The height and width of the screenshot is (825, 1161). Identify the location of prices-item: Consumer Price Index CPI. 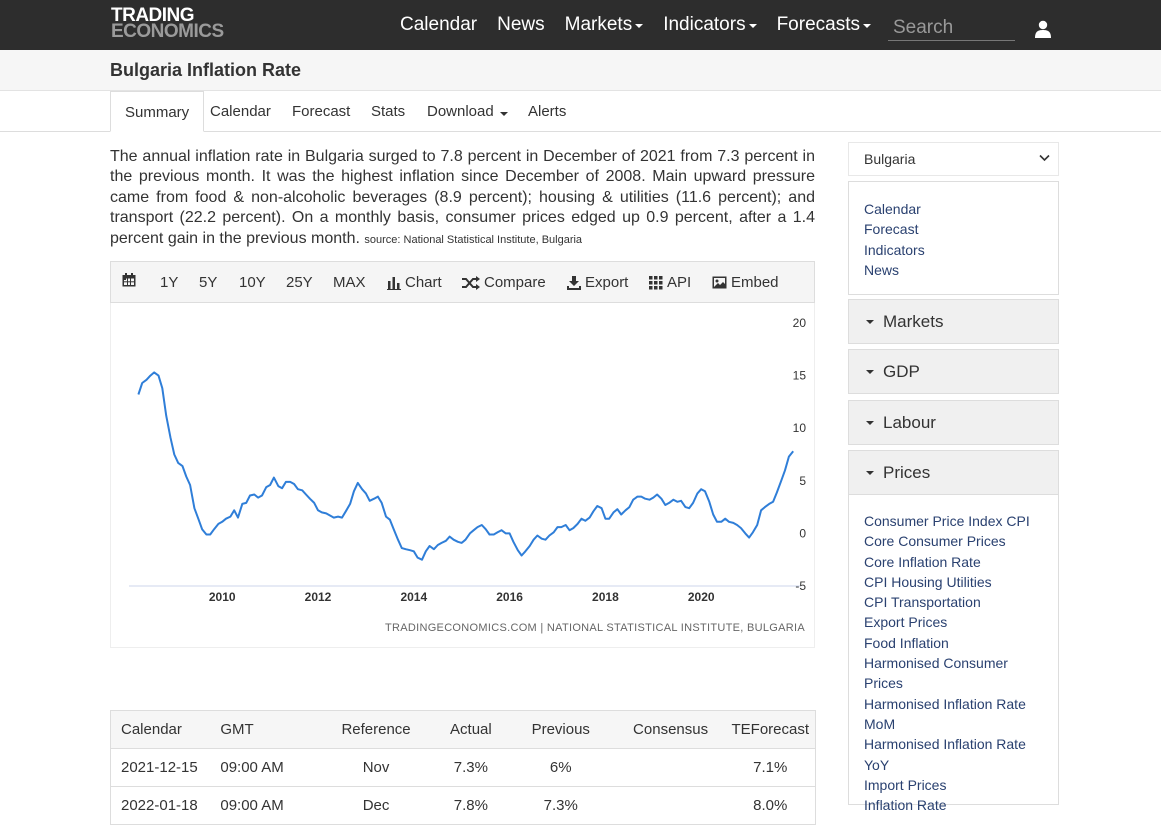
(947, 521).